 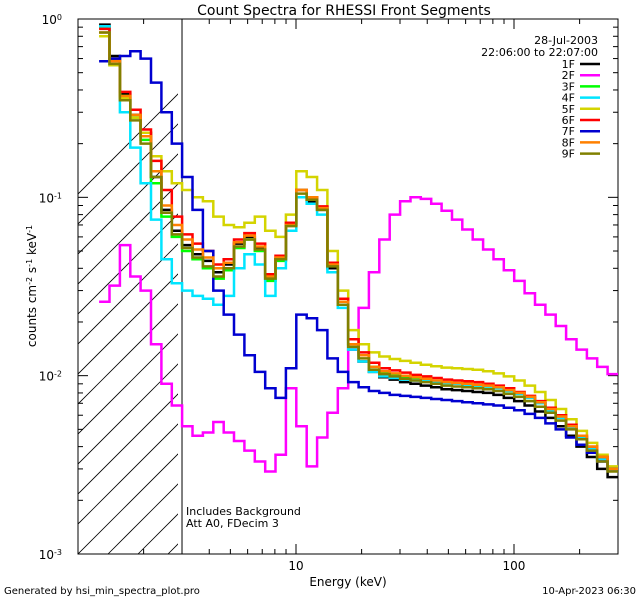 I want to click on legend-label-1f: 1F, so click(x=568, y=64).